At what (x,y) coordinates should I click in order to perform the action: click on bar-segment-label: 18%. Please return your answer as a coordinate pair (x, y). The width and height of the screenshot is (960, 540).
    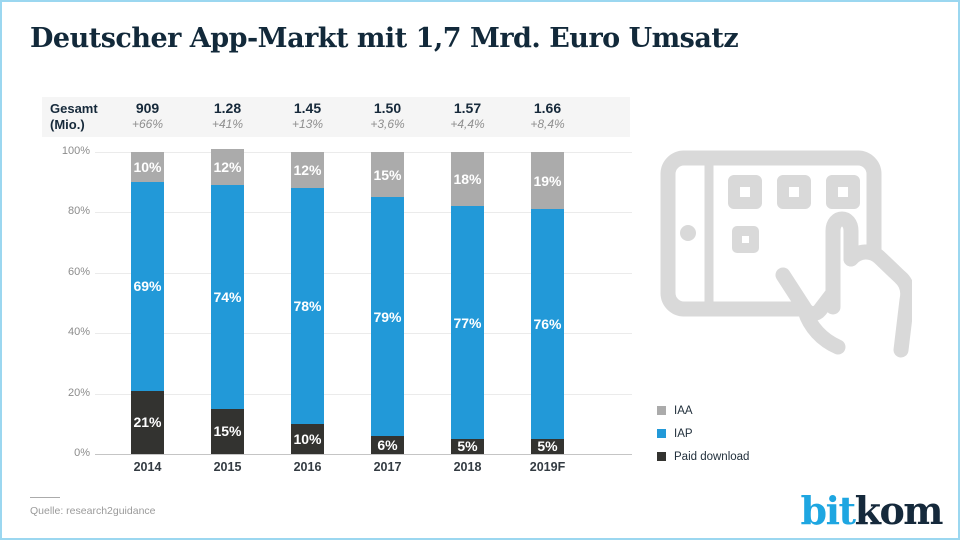
    Looking at the image, I should click on (467, 179).